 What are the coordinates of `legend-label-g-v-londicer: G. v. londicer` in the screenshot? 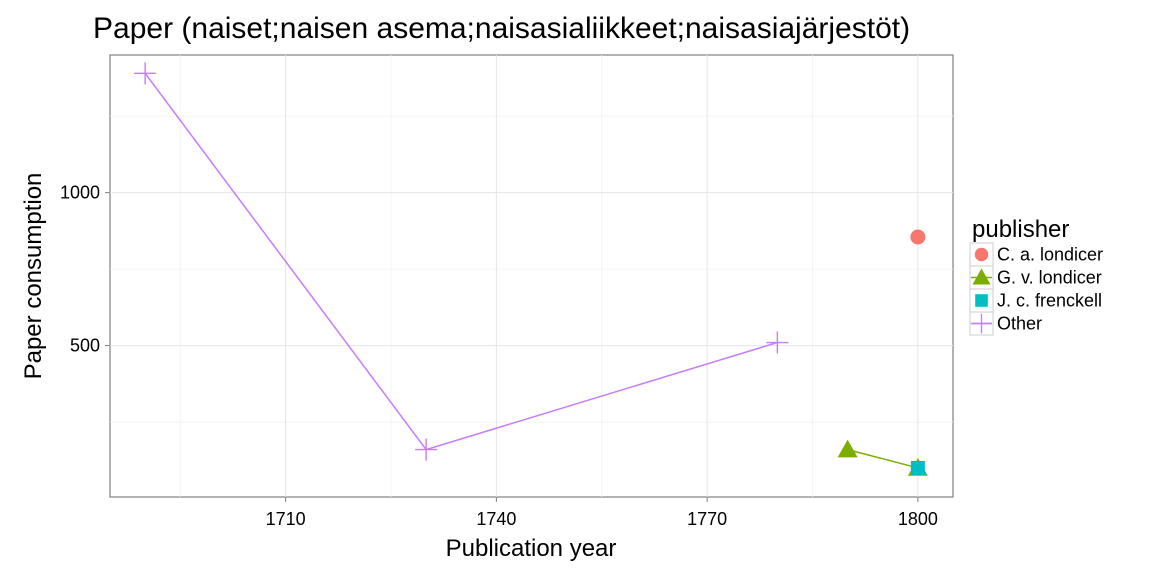 It's located at (1049, 278).